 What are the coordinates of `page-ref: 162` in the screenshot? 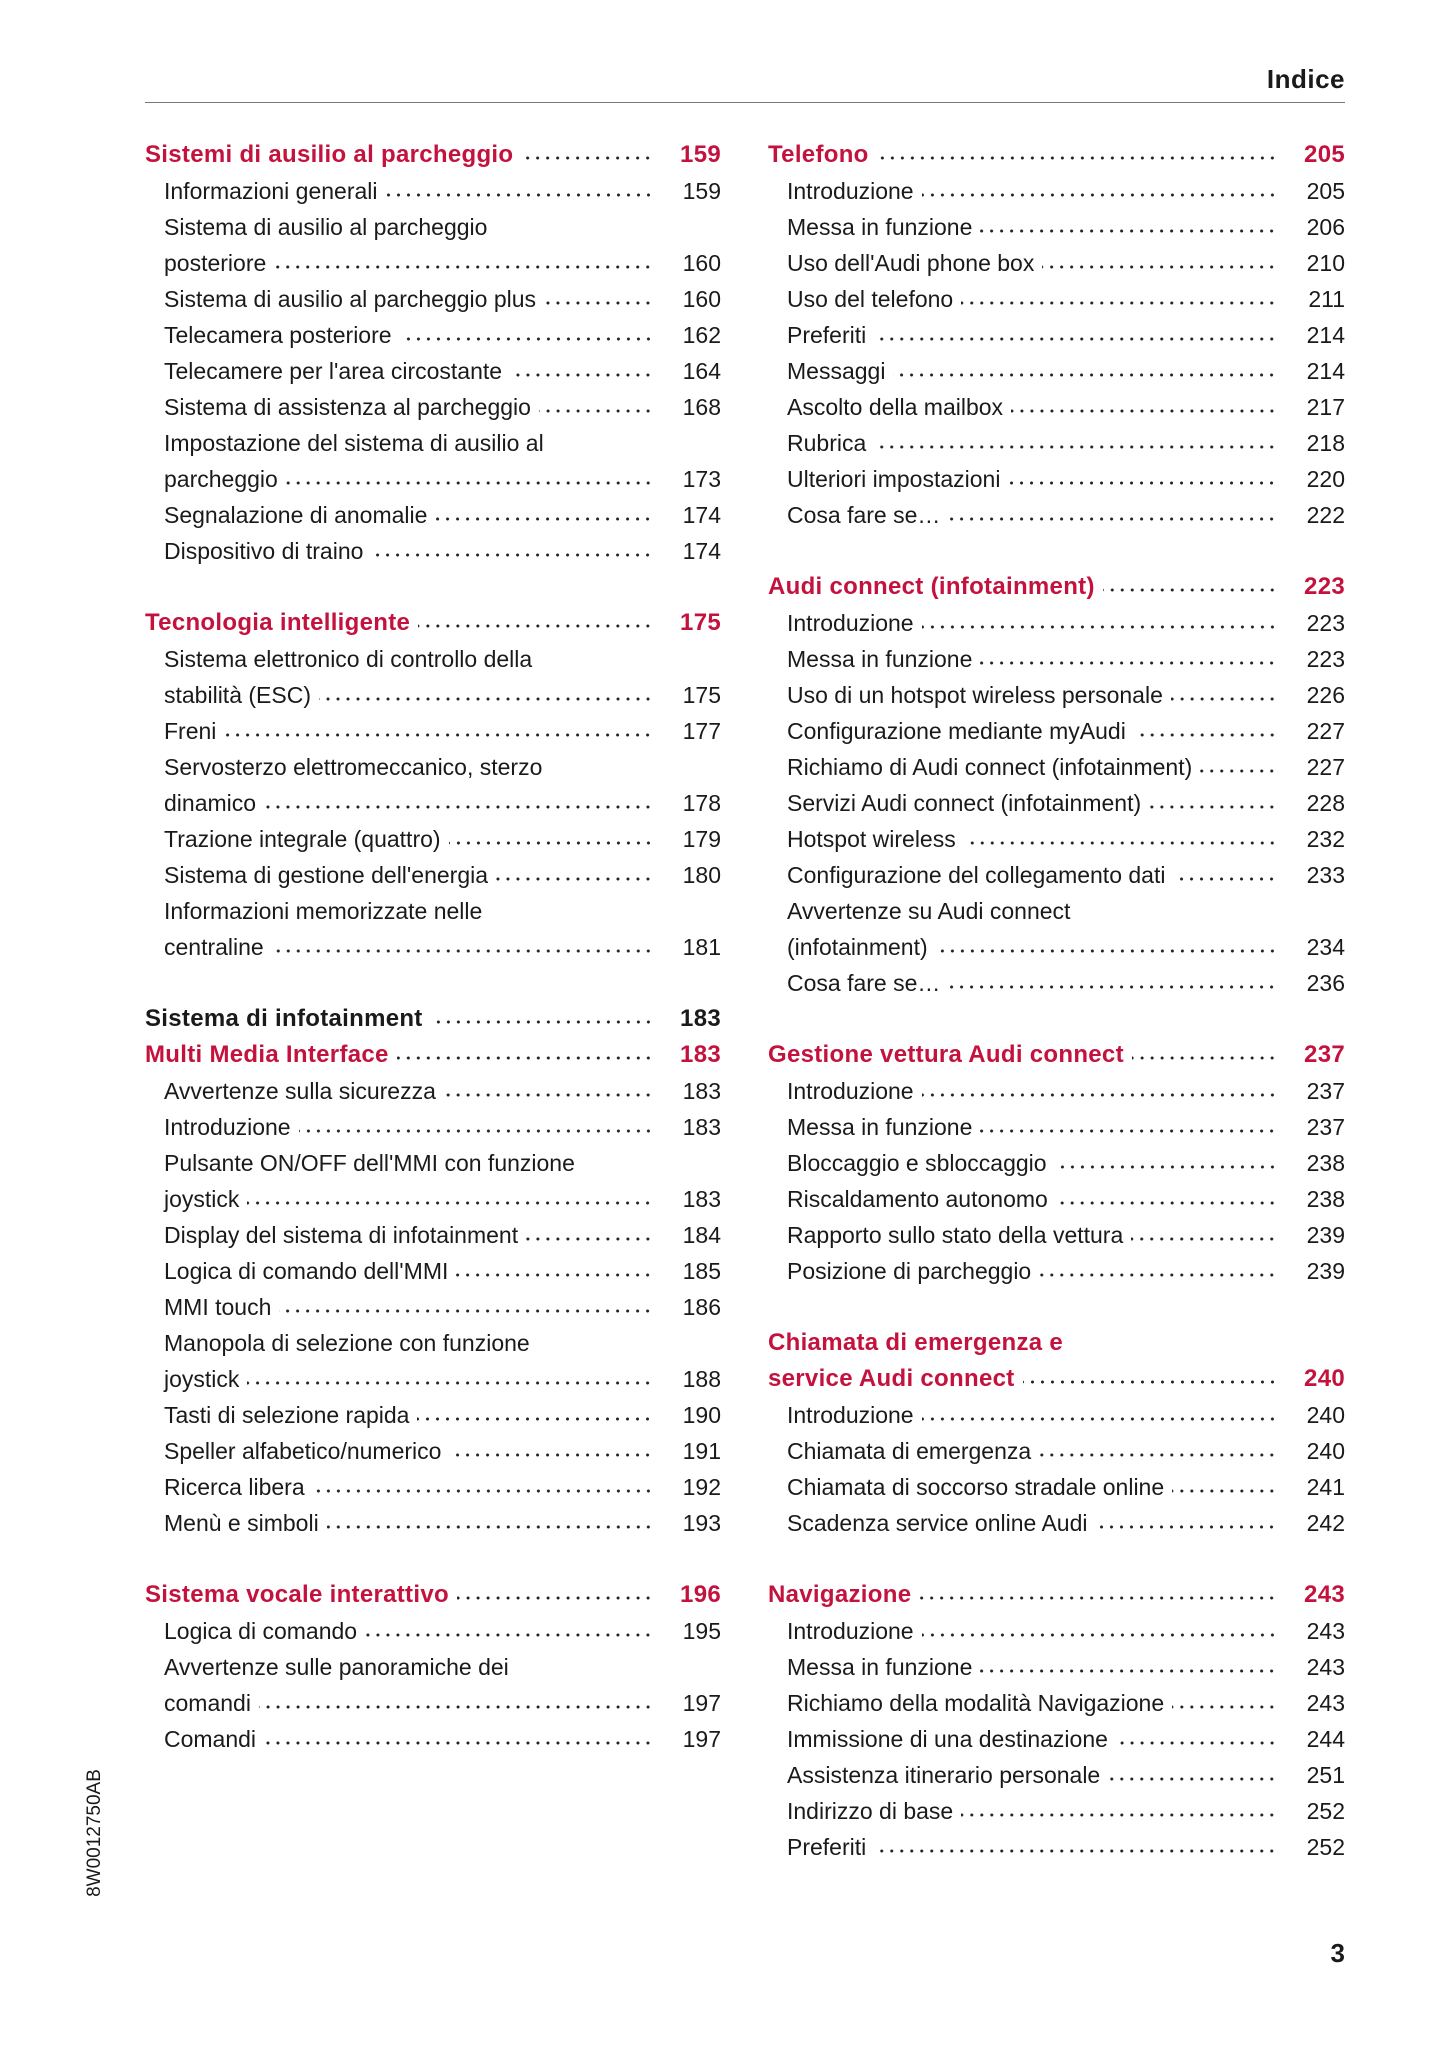 It's located at (701, 335).